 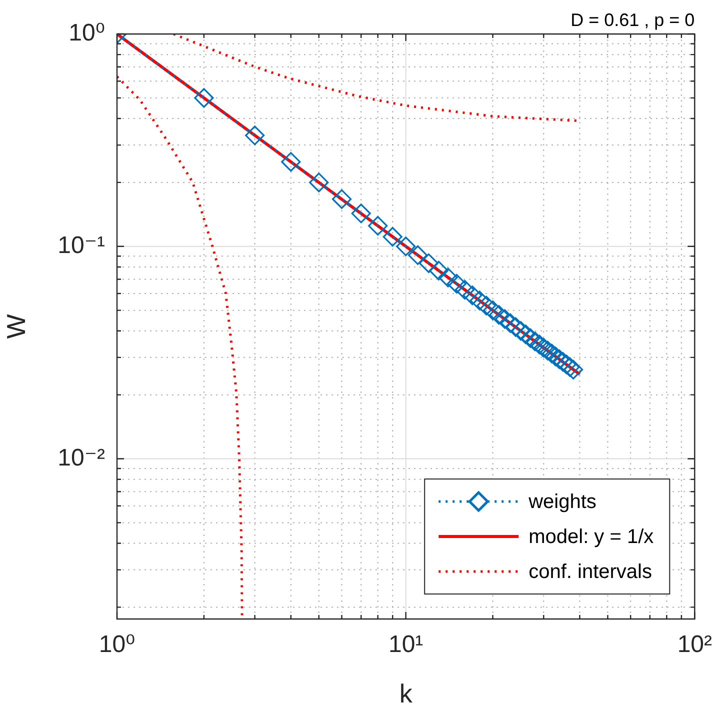 What do you see at coordinates (591, 537) in the screenshot?
I see `legend-label: model: y = 1/x` at bounding box center [591, 537].